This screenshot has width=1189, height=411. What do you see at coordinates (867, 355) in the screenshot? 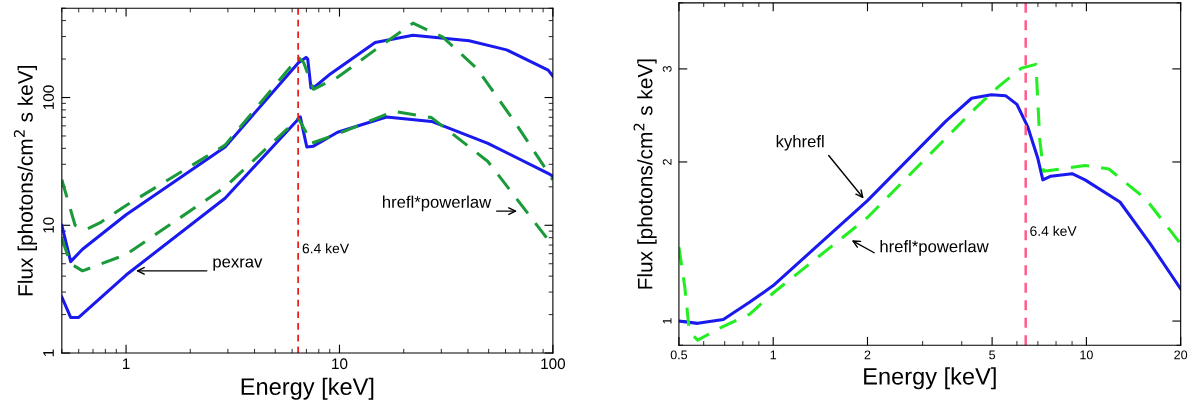
I see `x-tick-label: 2` at bounding box center [867, 355].